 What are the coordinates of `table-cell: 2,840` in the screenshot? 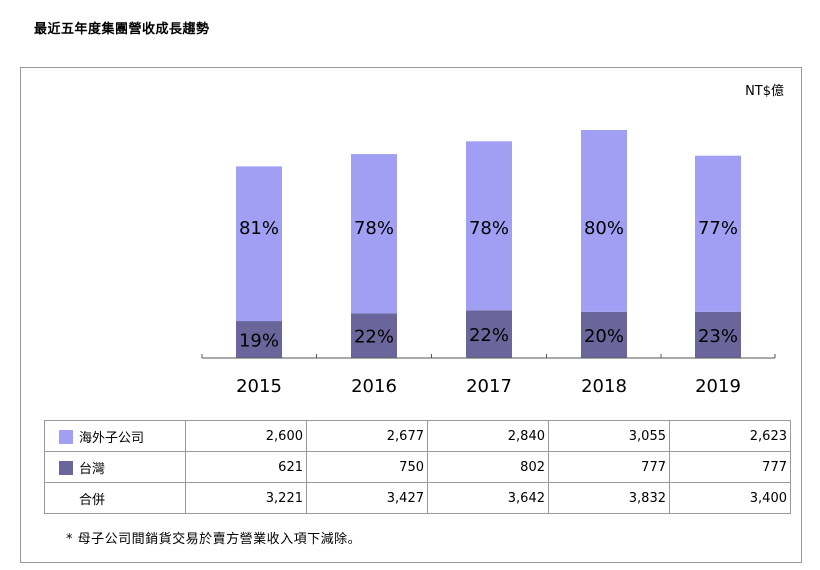 It's located at (488, 436).